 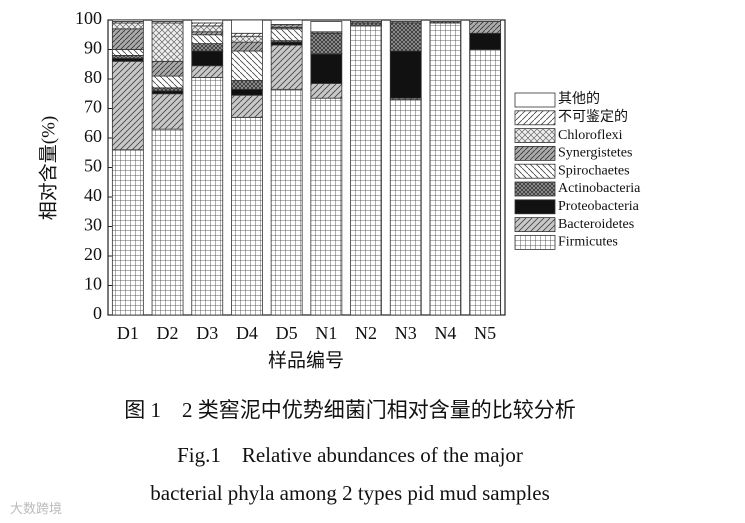 What do you see at coordinates (485, 333) in the screenshot?
I see `x-tick-label: N5` at bounding box center [485, 333].